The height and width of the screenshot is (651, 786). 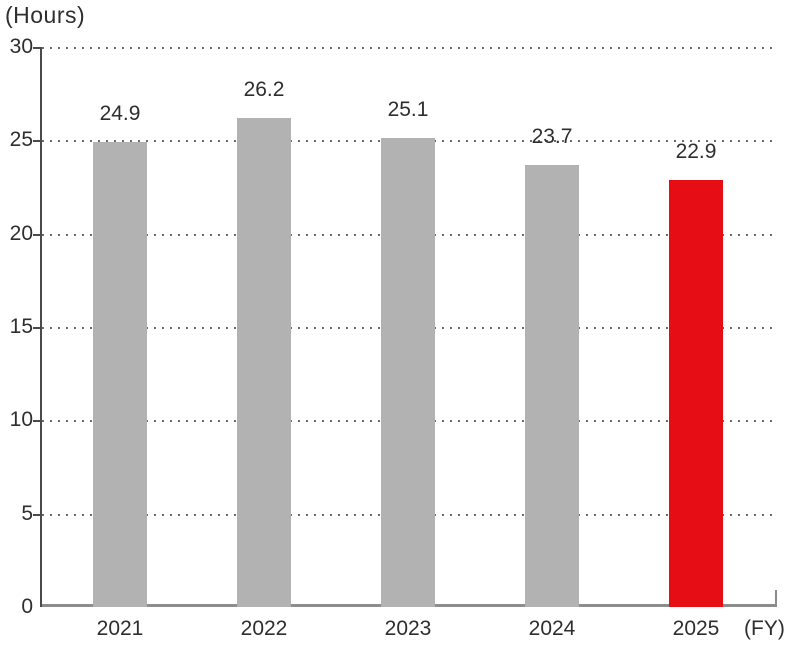 I want to click on y-tick-label-0: 0, so click(x=27, y=606).